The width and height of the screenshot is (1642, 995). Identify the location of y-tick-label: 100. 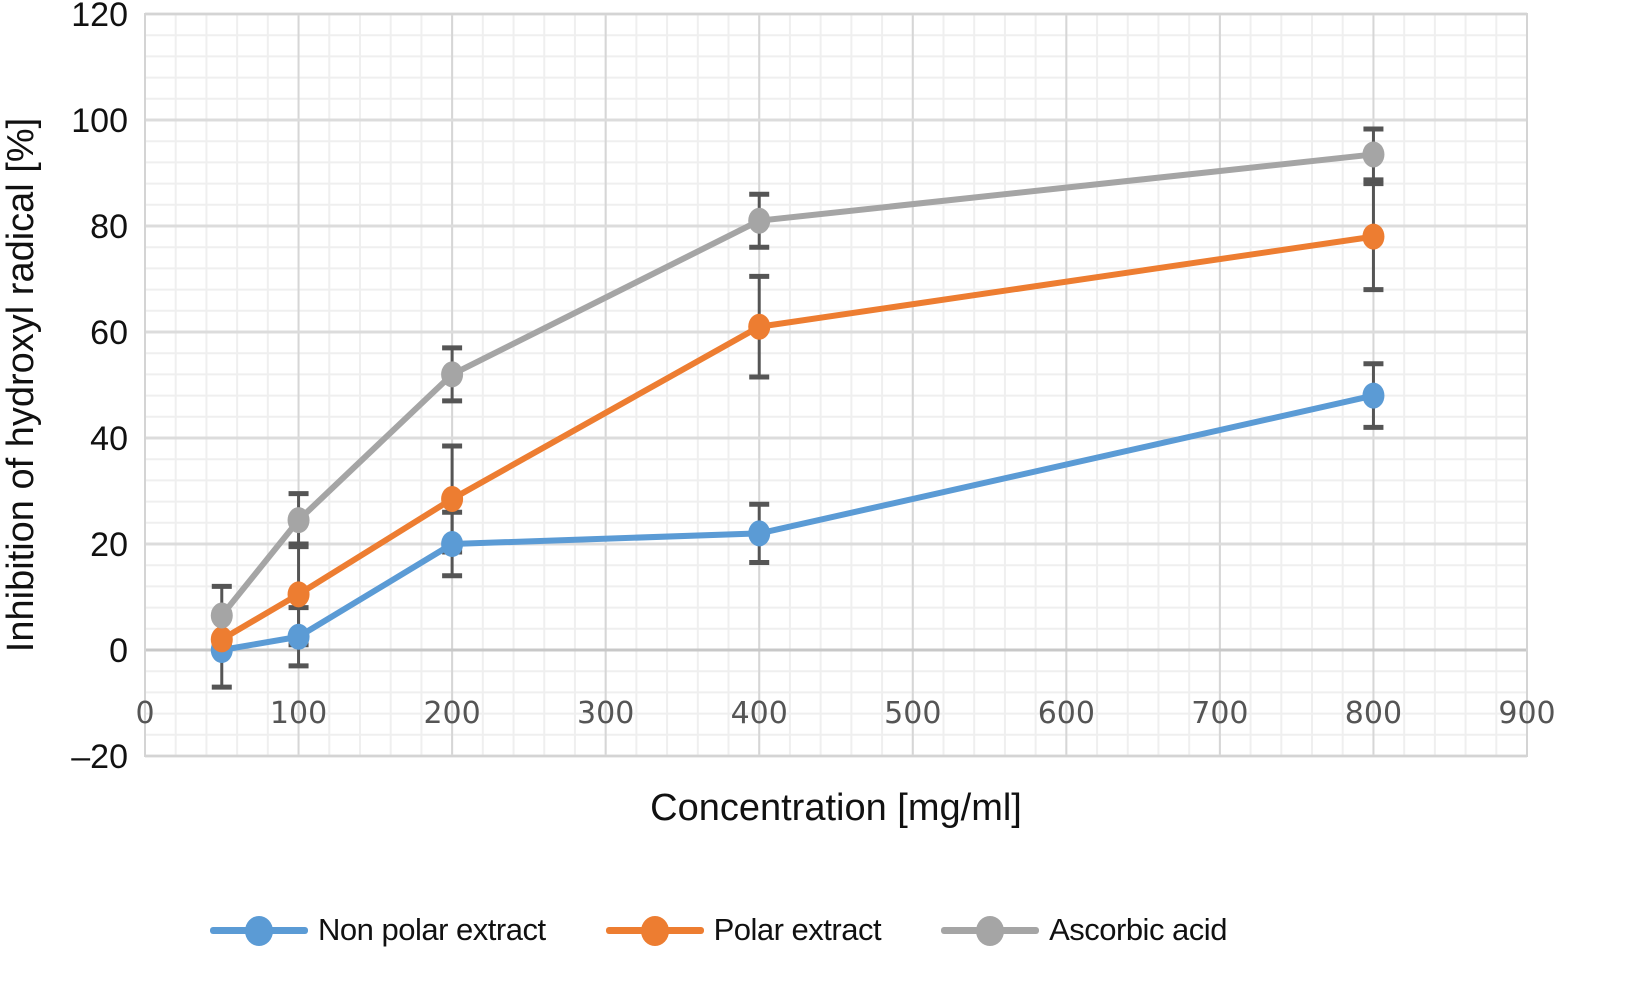
(99, 121).